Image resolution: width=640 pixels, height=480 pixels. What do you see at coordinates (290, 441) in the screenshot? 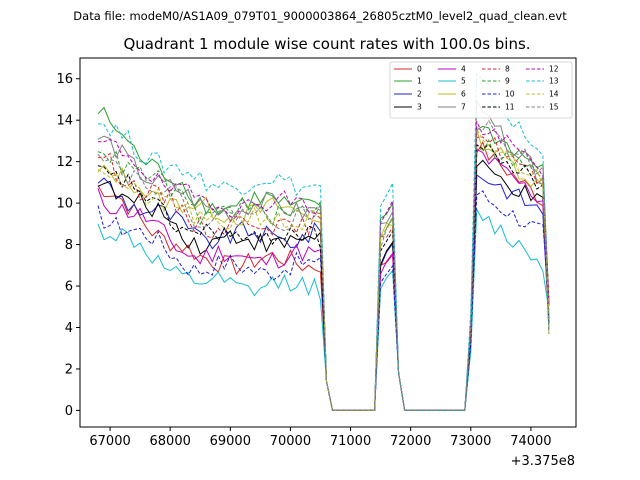
I see `x-tick-label: 70000` at bounding box center [290, 441].